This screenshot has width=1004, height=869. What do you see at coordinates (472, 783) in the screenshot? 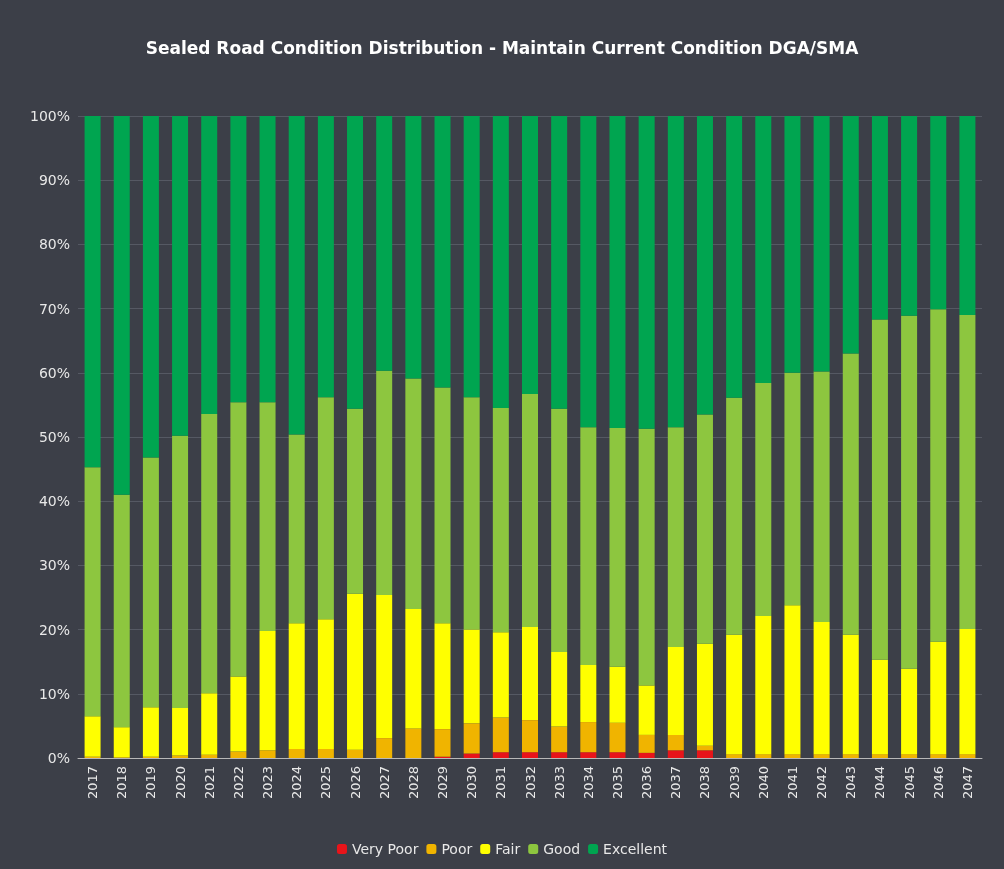
I see `x-tick-label: 2030` at bounding box center [472, 783].